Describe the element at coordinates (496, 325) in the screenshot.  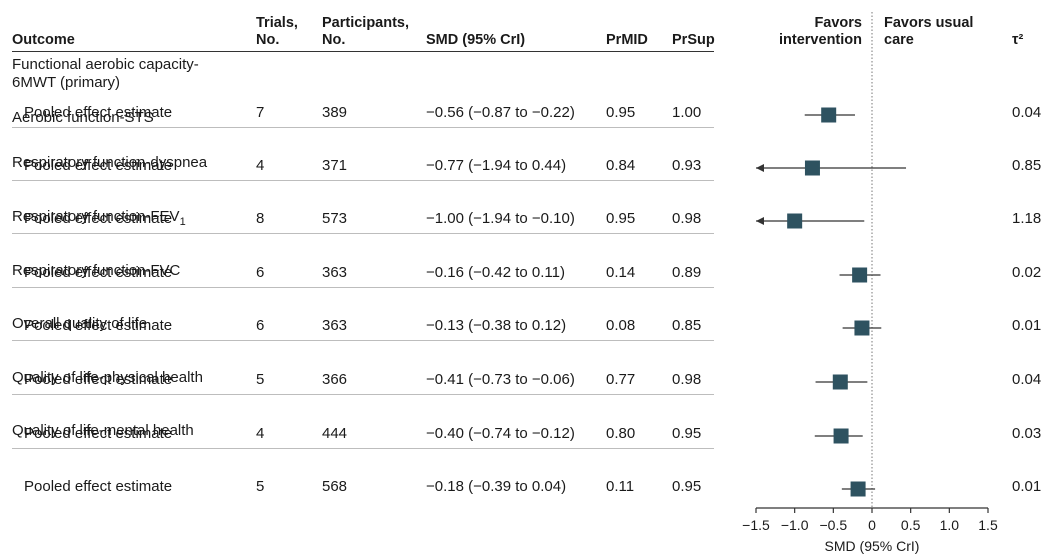
I see `cell-smd: −0.13 (−0.38 to 0.12)` at that location.